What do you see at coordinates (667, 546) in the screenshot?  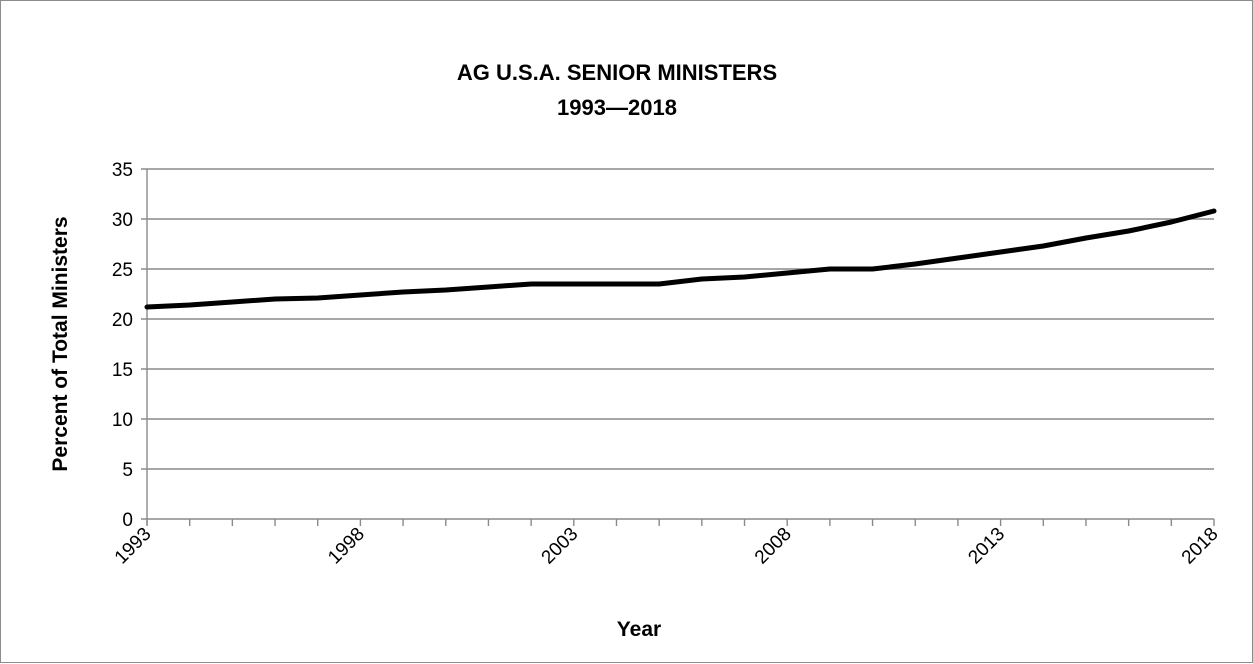 I see `x-axis-tick-labels: 1993 1998 2003 2008 2013 2018` at bounding box center [667, 546].